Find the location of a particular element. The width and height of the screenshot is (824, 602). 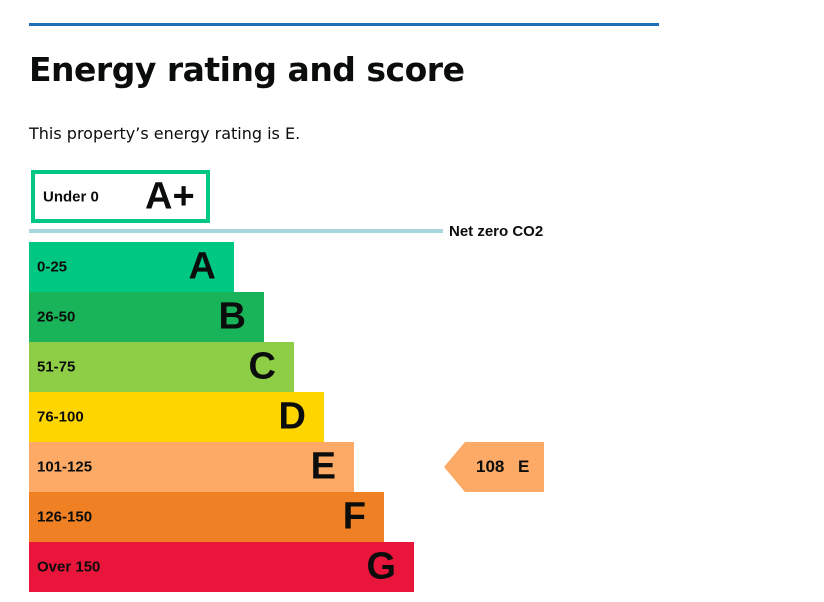

band-range: 101-125 is located at coordinates (65, 467).